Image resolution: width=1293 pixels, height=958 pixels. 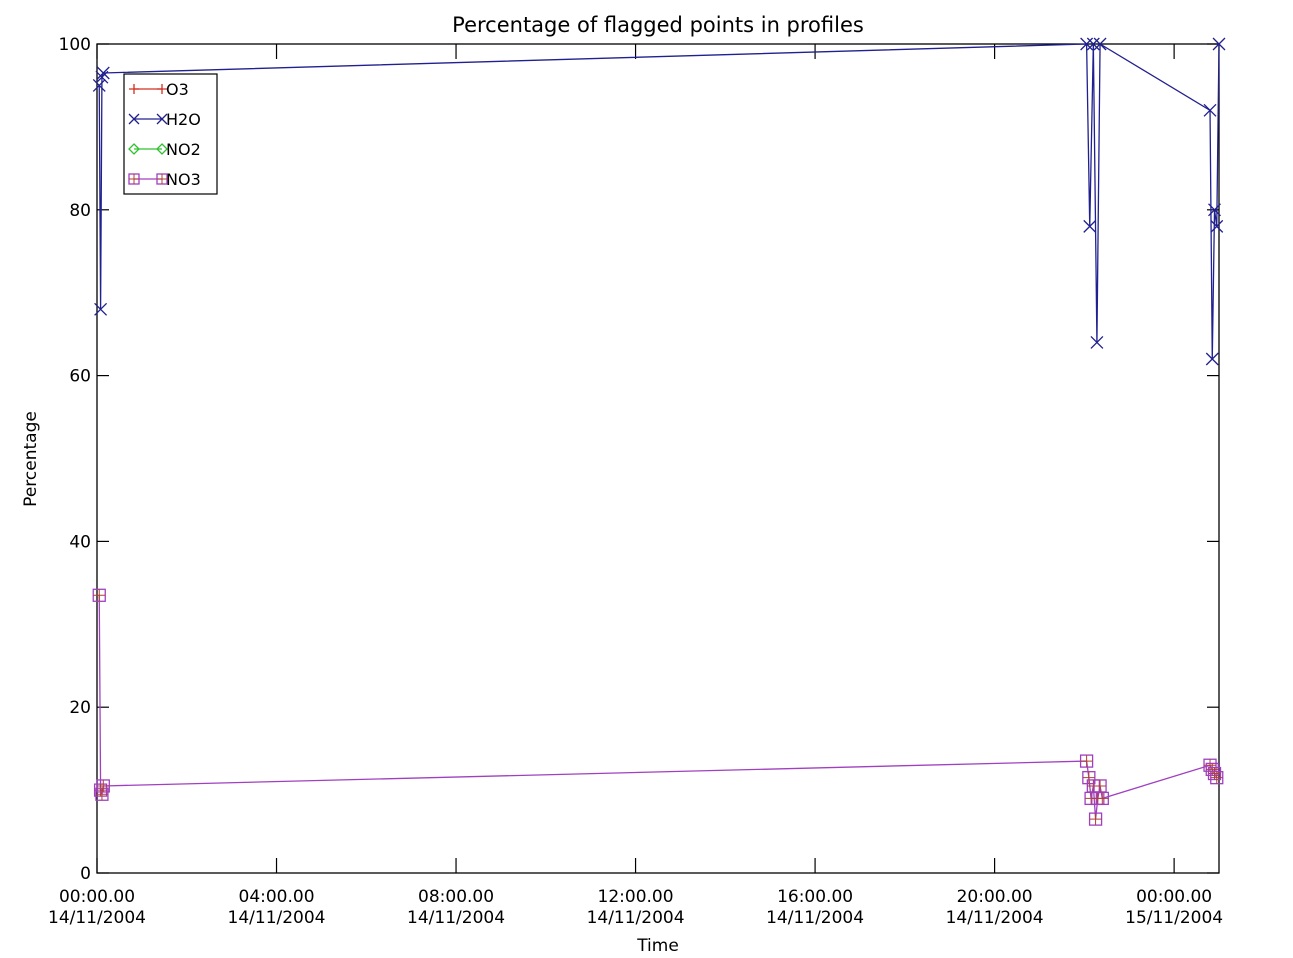 I want to click on x-tick-label-time: 16:00.00, so click(x=815, y=897).